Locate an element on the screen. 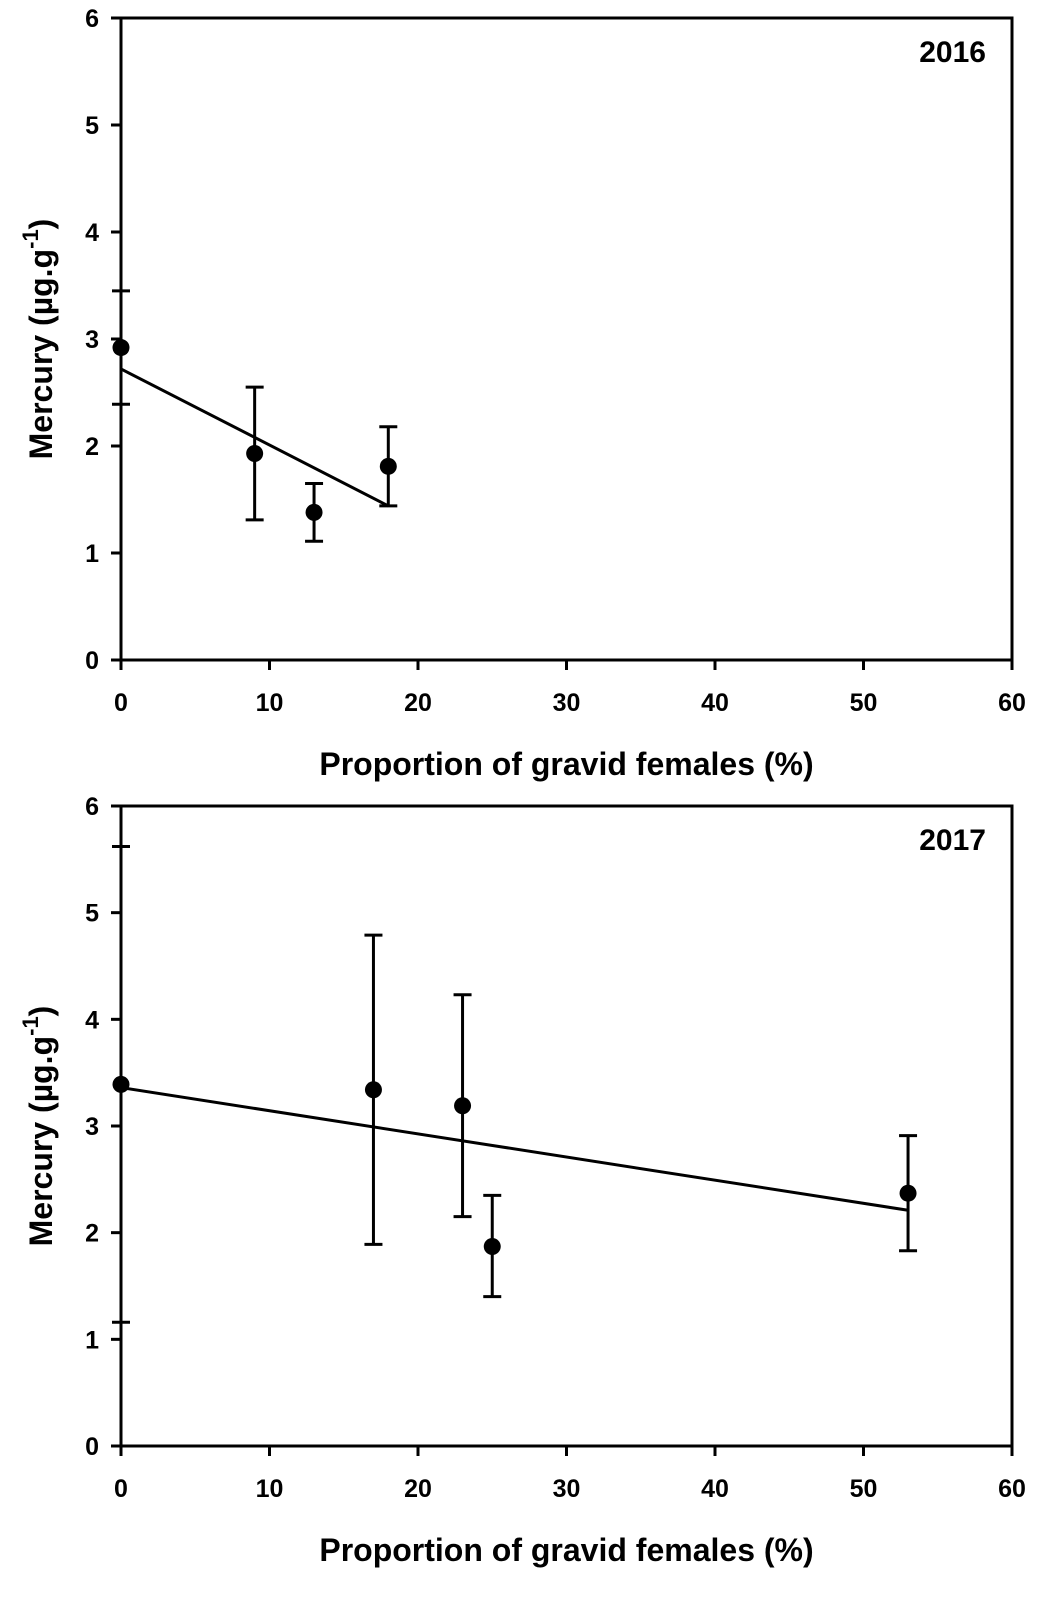  panel-year-label: 2017 is located at coordinates (952, 840).